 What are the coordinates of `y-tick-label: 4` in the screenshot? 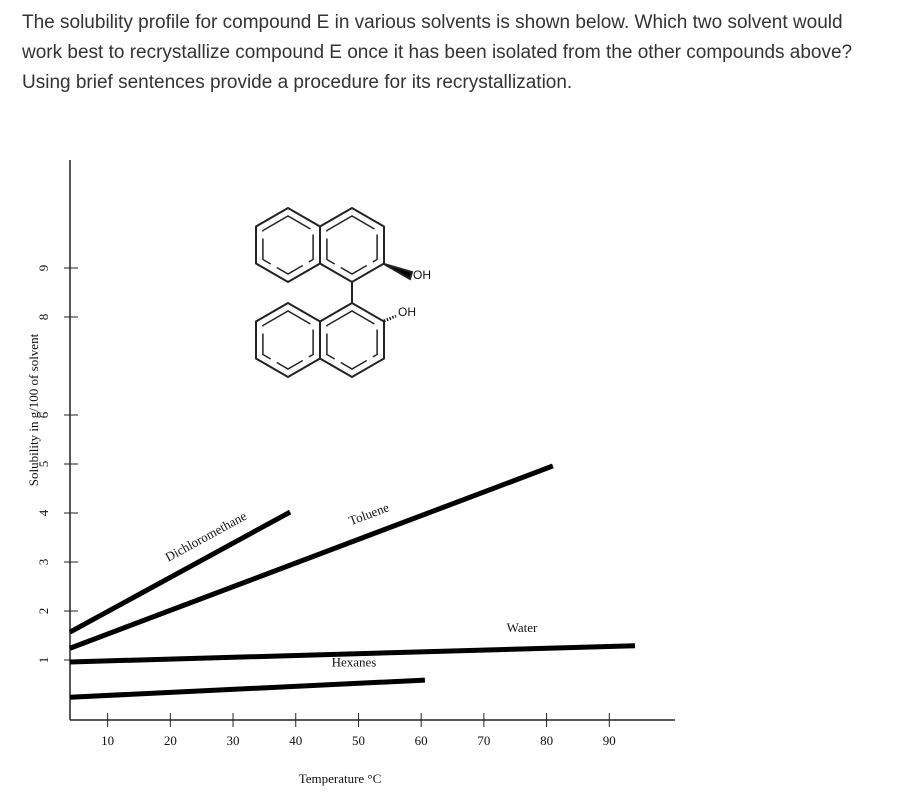 It's located at (43, 512).